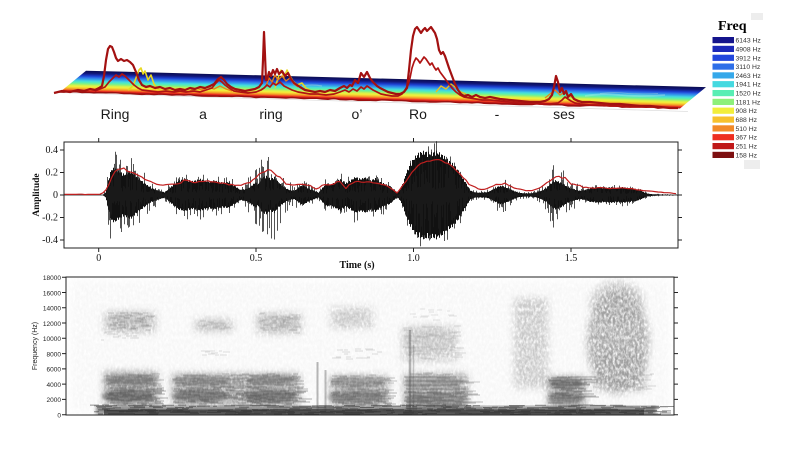  Describe the element at coordinates (52, 173) in the screenshot. I see `svg-text: 0.2` at that location.